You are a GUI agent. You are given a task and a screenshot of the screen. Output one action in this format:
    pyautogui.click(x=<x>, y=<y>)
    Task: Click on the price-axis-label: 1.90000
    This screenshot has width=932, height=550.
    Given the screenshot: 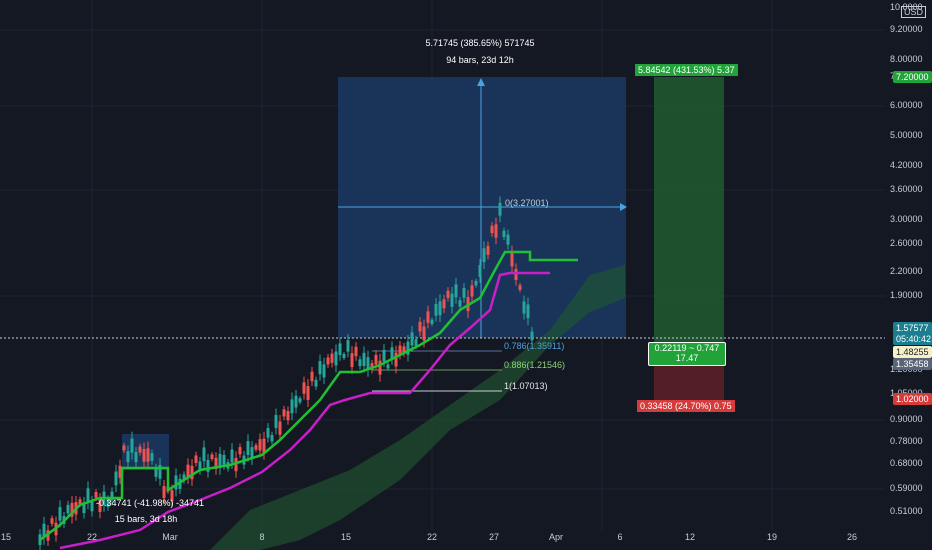 What is the action you would take?
    pyautogui.click(x=906, y=295)
    